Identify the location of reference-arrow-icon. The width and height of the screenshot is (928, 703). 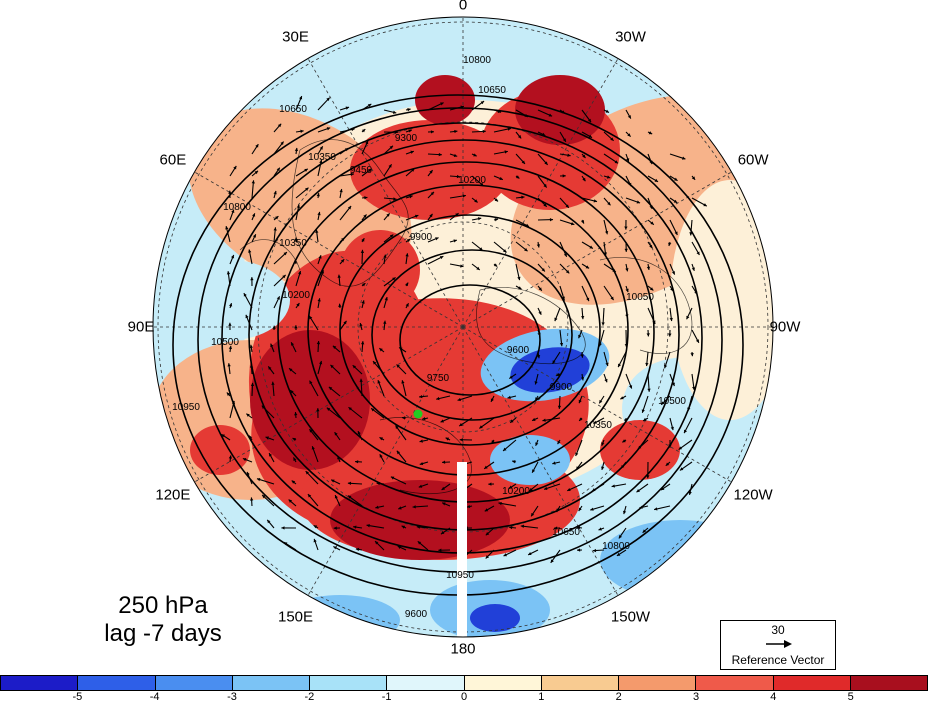
(779, 644).